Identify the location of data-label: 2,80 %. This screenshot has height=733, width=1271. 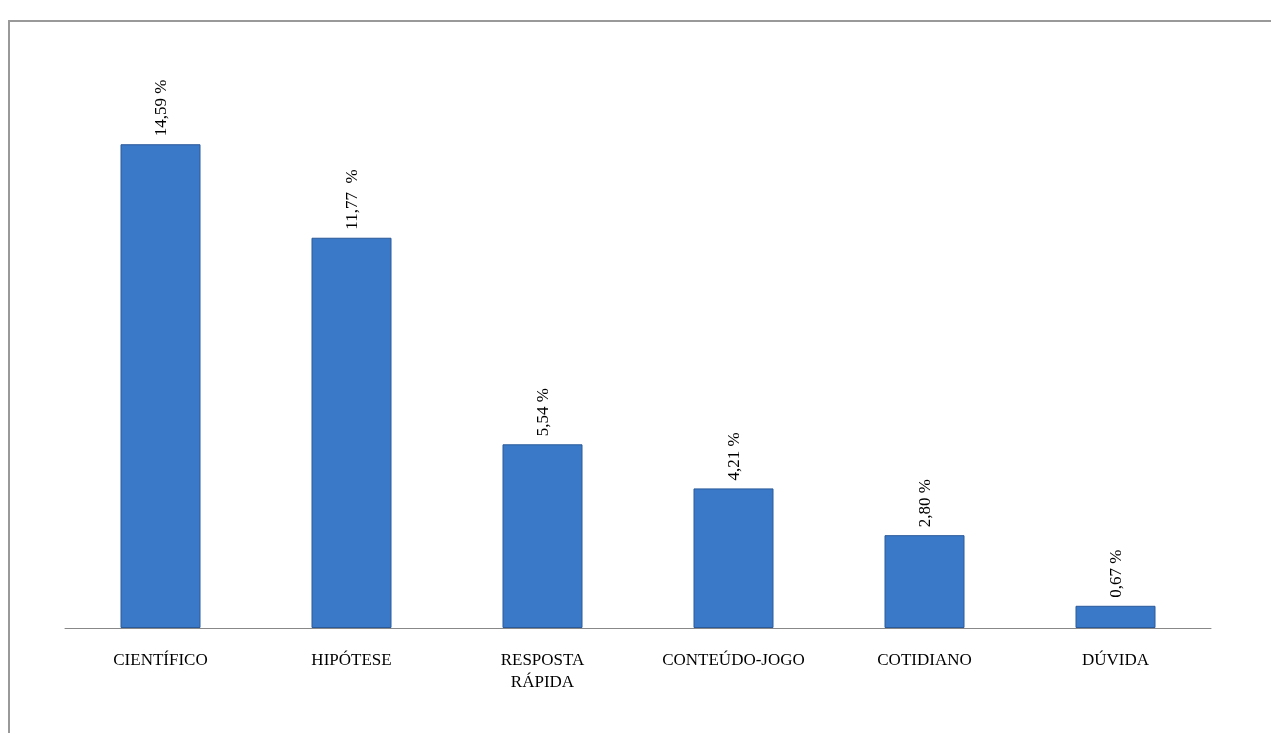
(924, 503).